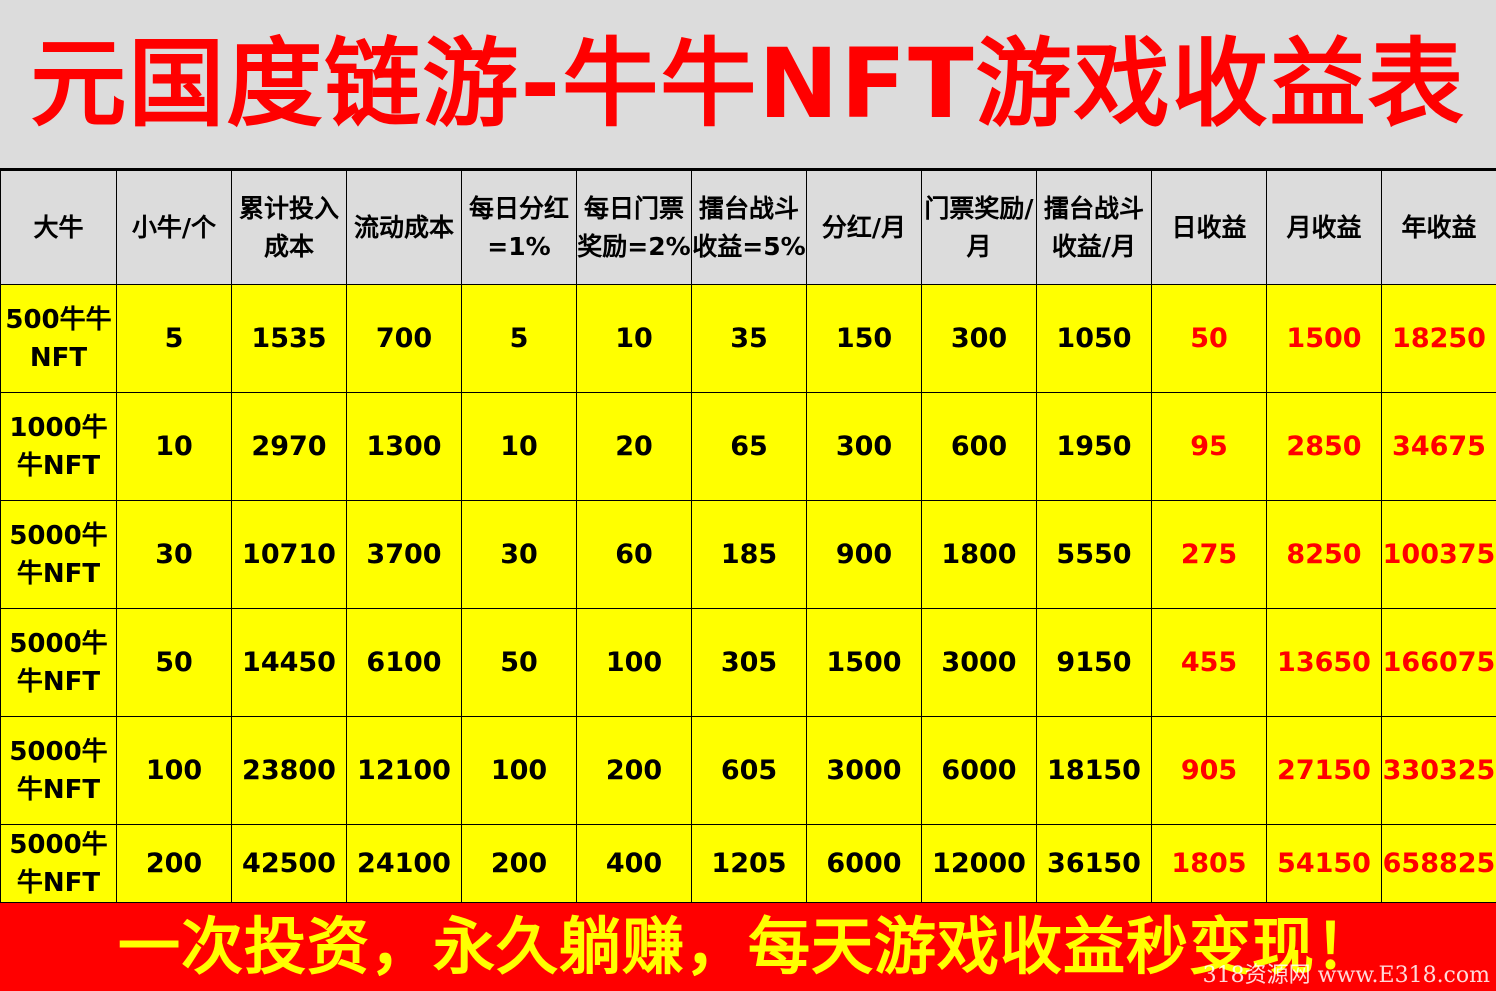  What do you see at coordinates (864, 554) in the screenshot?
I see `table-cell: 900` at bounding box center [864, 554].